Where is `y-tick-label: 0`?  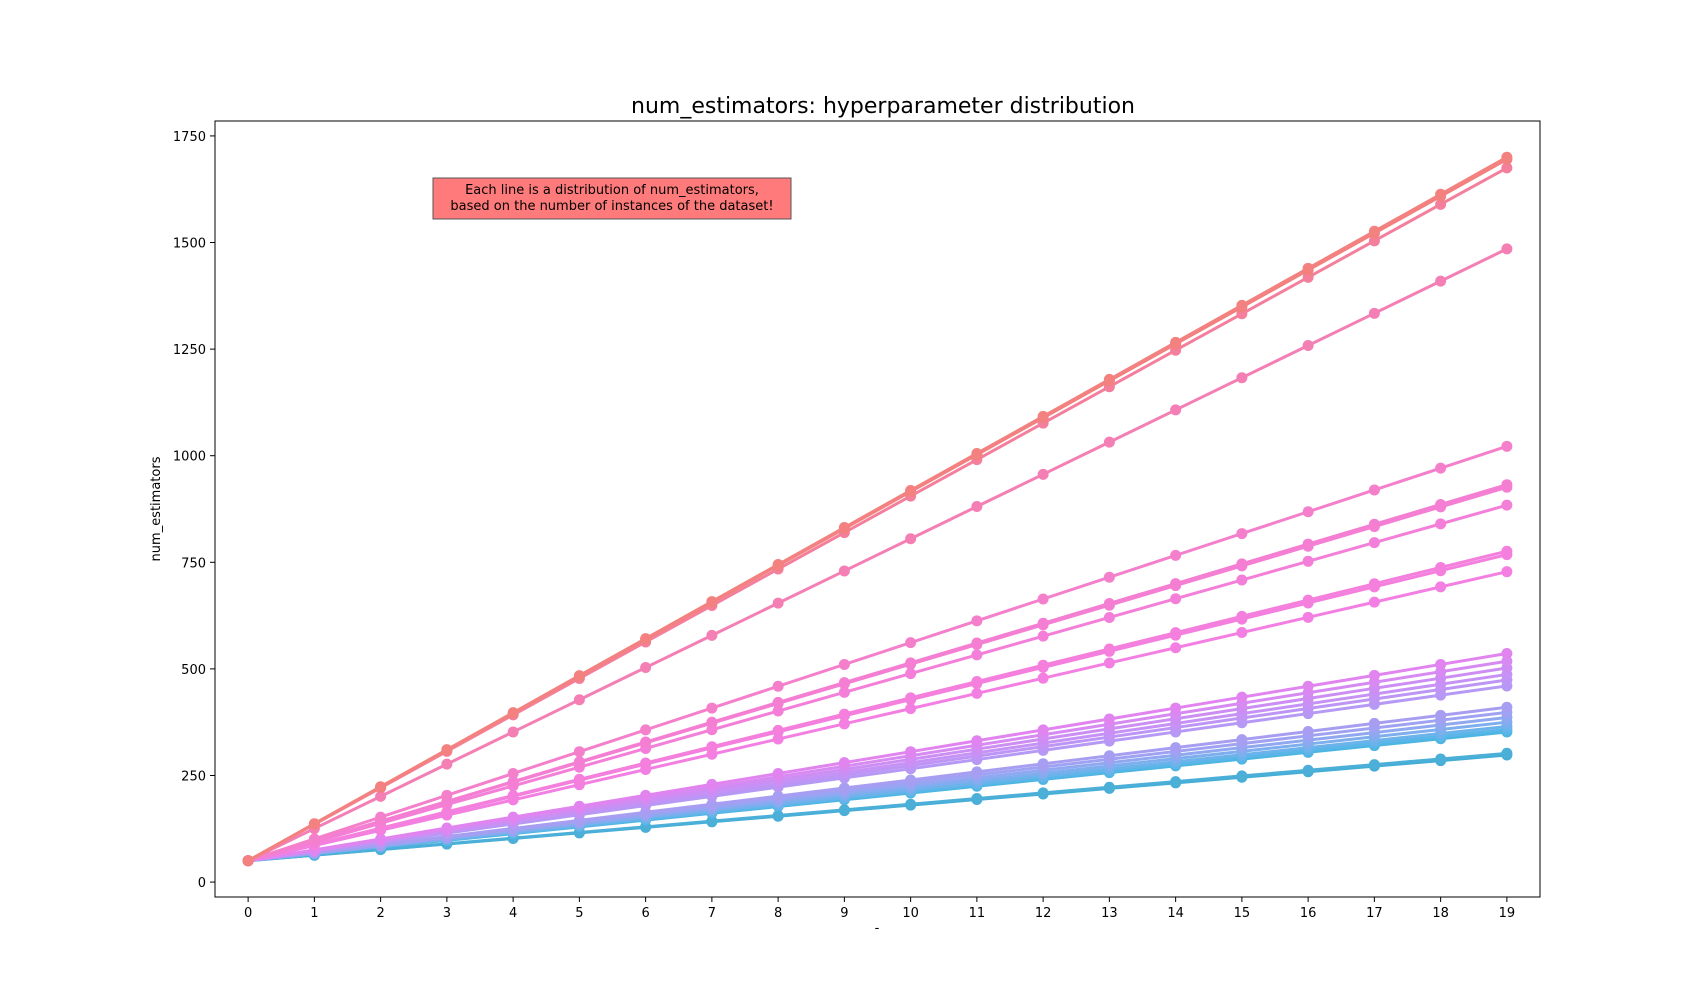 y-tick-label: 0 is located at coordinates (202, 883).